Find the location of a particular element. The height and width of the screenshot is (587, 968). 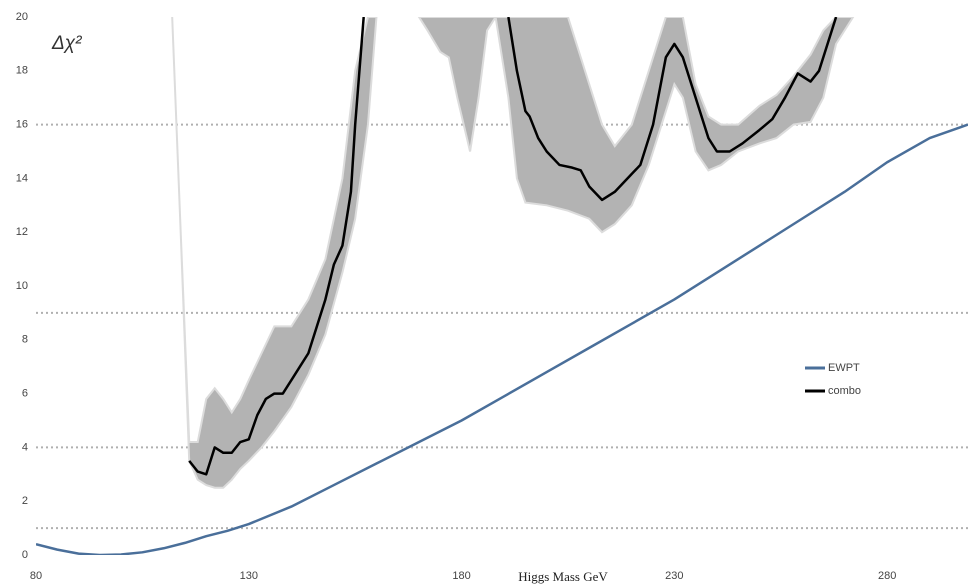

y-tick-label: 14 is located at coordinates (22, 178).